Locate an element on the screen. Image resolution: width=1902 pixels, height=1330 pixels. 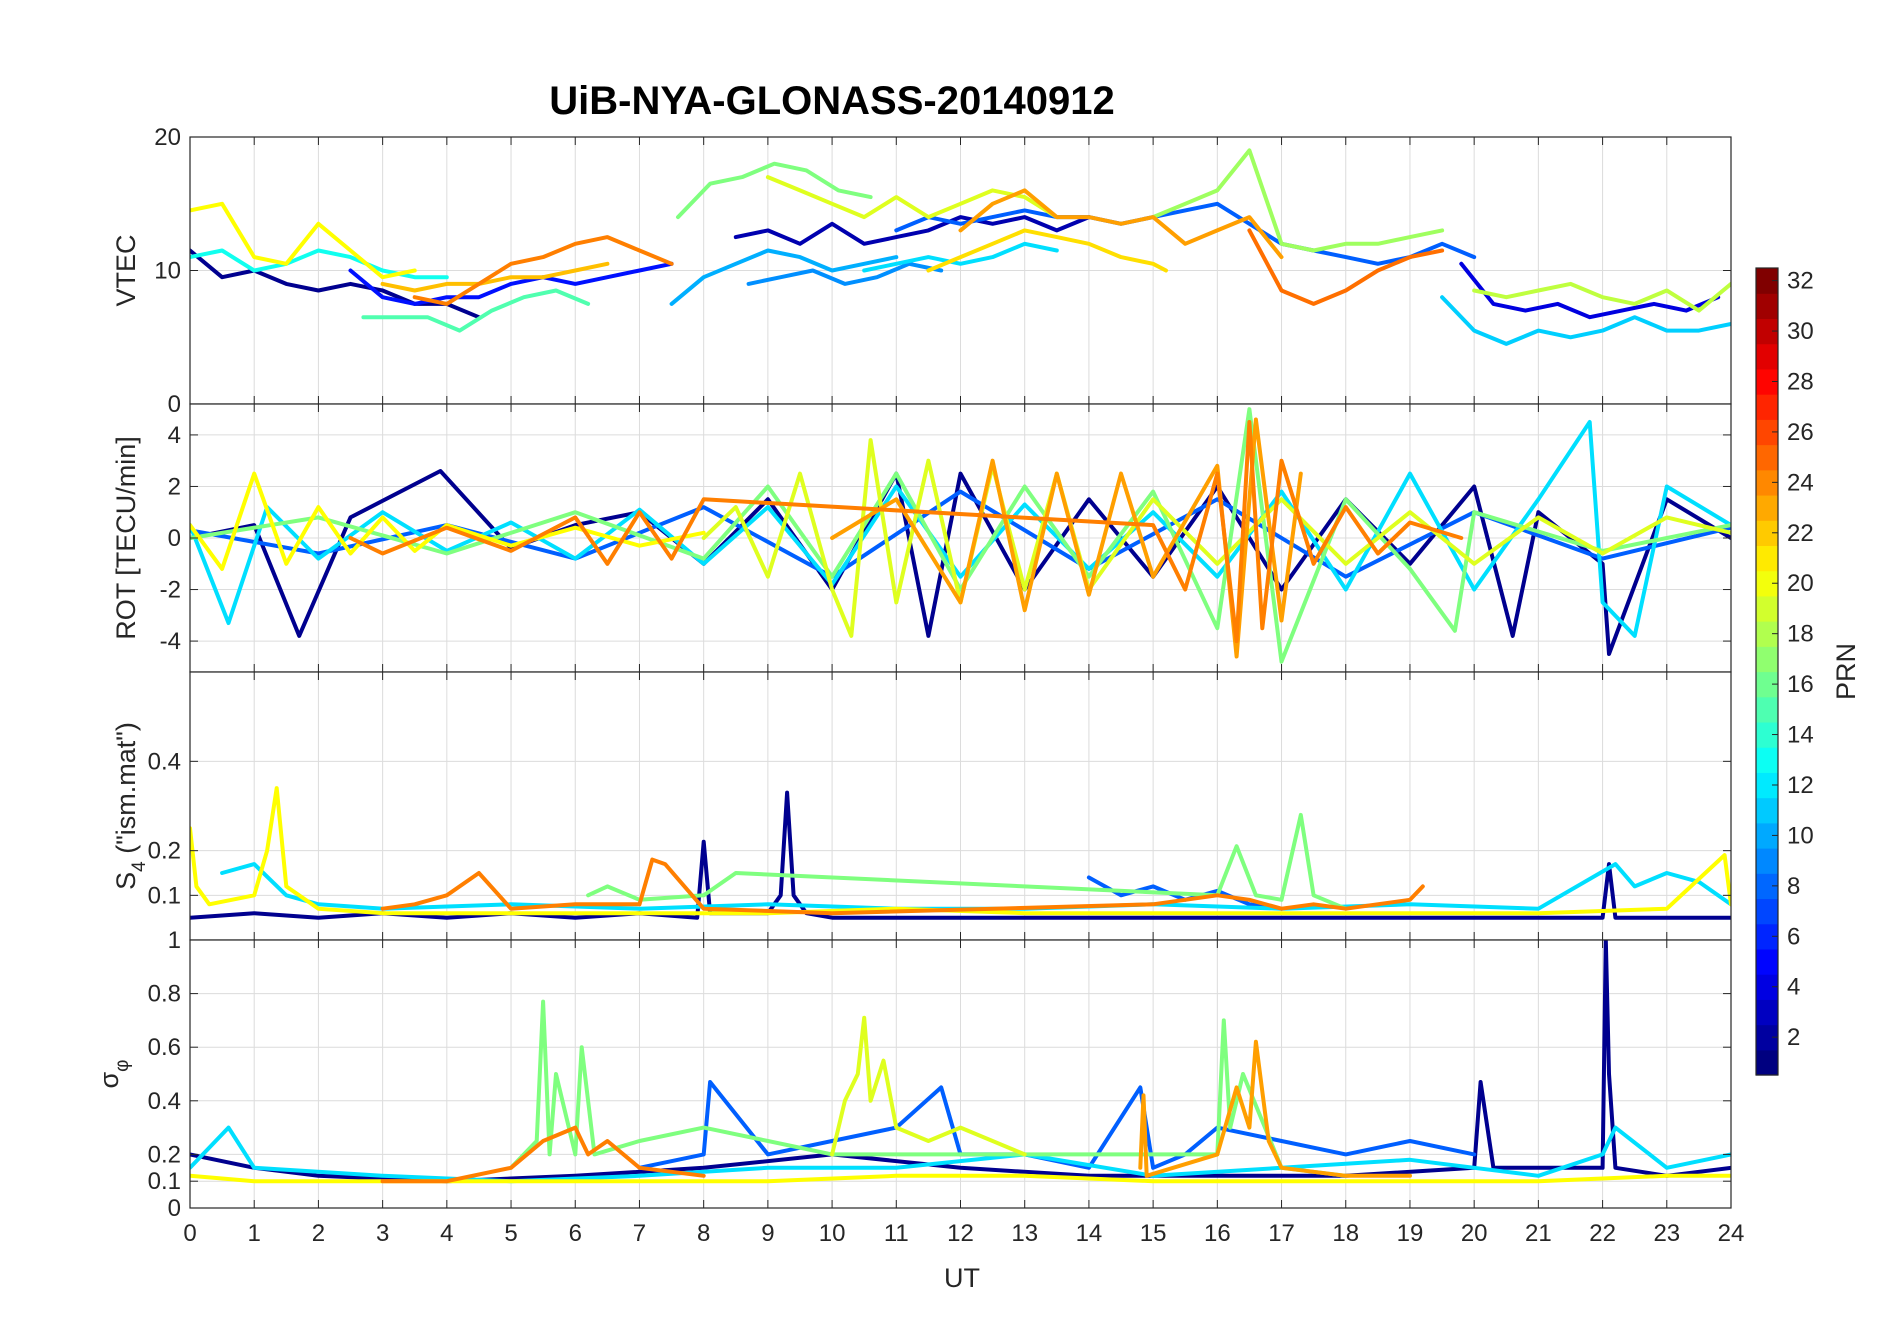
y-tick-label: 0.6 is located at coordinates (164, 1047).